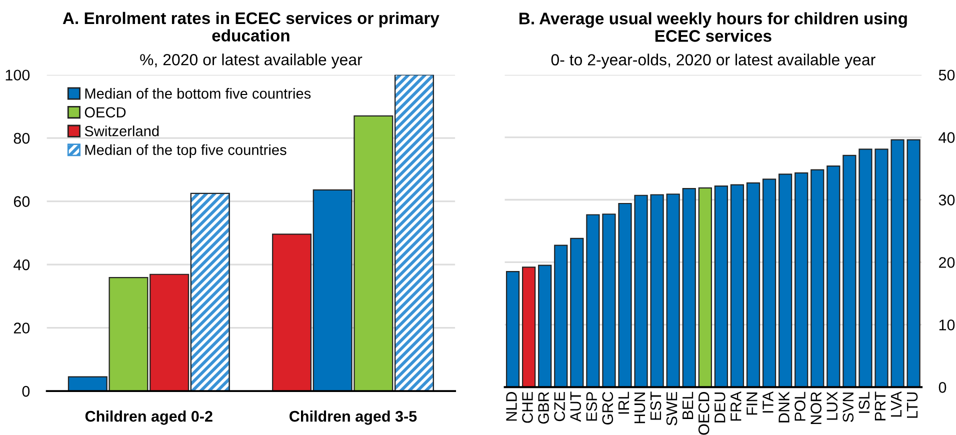  Describe the element at coordinates (121, 131) in the screenshot. I see `legend-label: Switzerland` at that location.